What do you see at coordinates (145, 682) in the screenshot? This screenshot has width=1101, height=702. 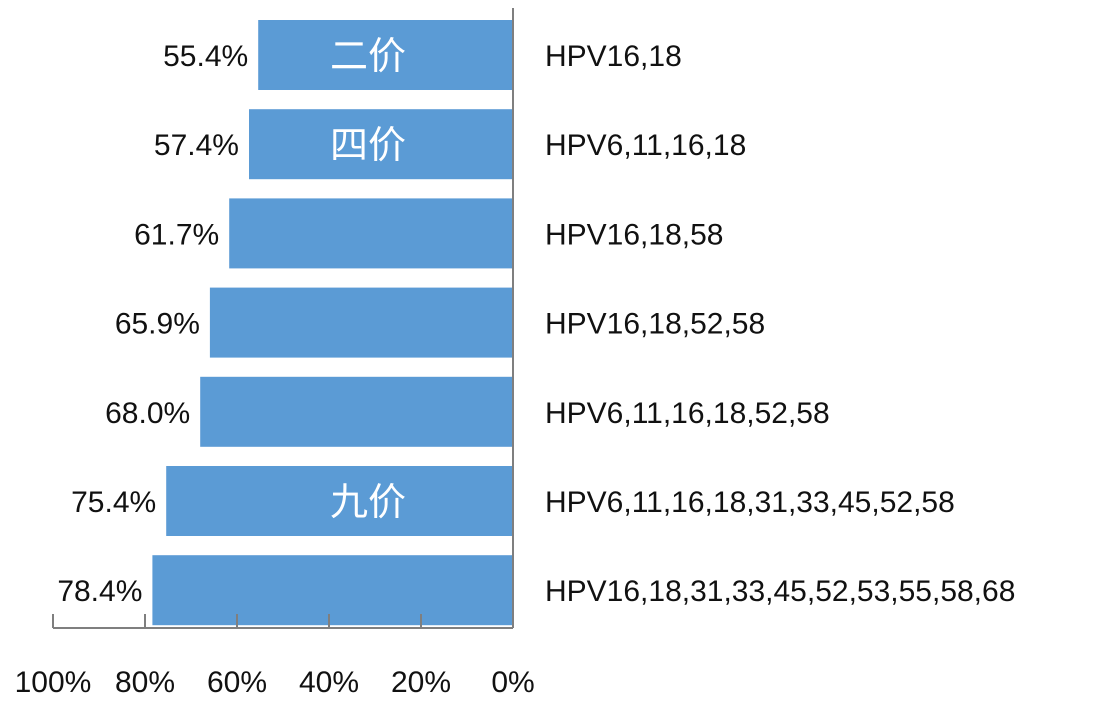 I see `x-tick-label: 80%` at bounding box center [145, 682].